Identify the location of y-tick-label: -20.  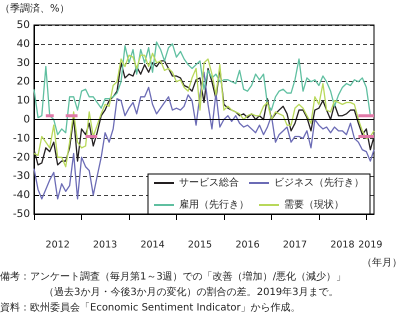
(21, 157).